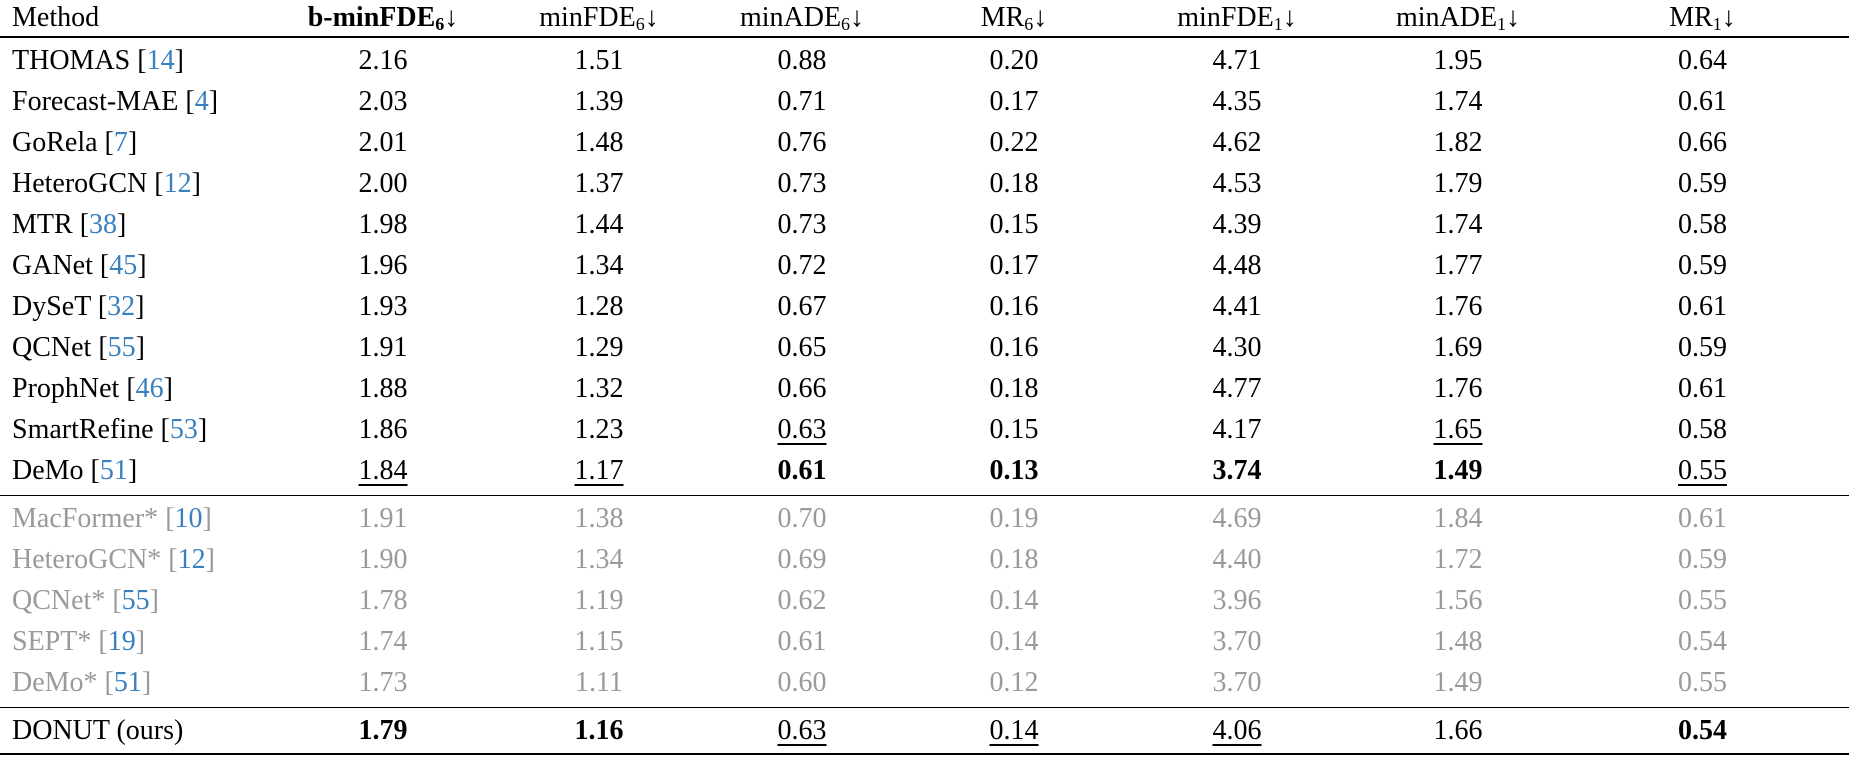  Describe the element at coordinates (127, 682) in the screenshot. I see `citation-link: 51` at that location.